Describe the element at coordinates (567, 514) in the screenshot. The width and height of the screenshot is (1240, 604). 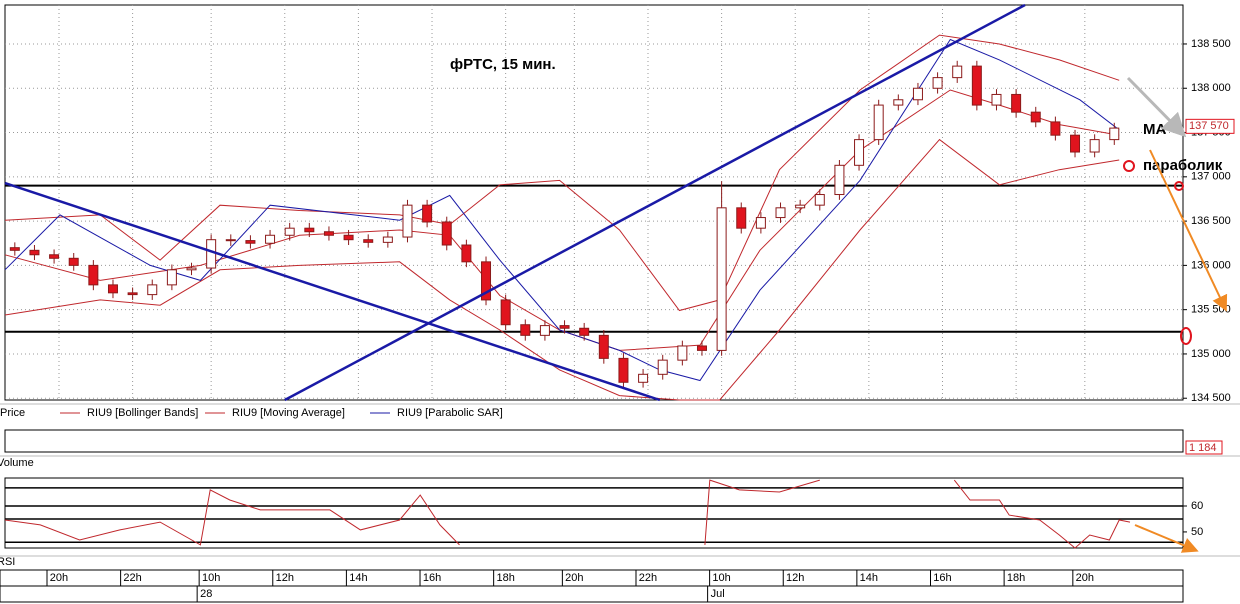
I see `rsi-line` at that location.